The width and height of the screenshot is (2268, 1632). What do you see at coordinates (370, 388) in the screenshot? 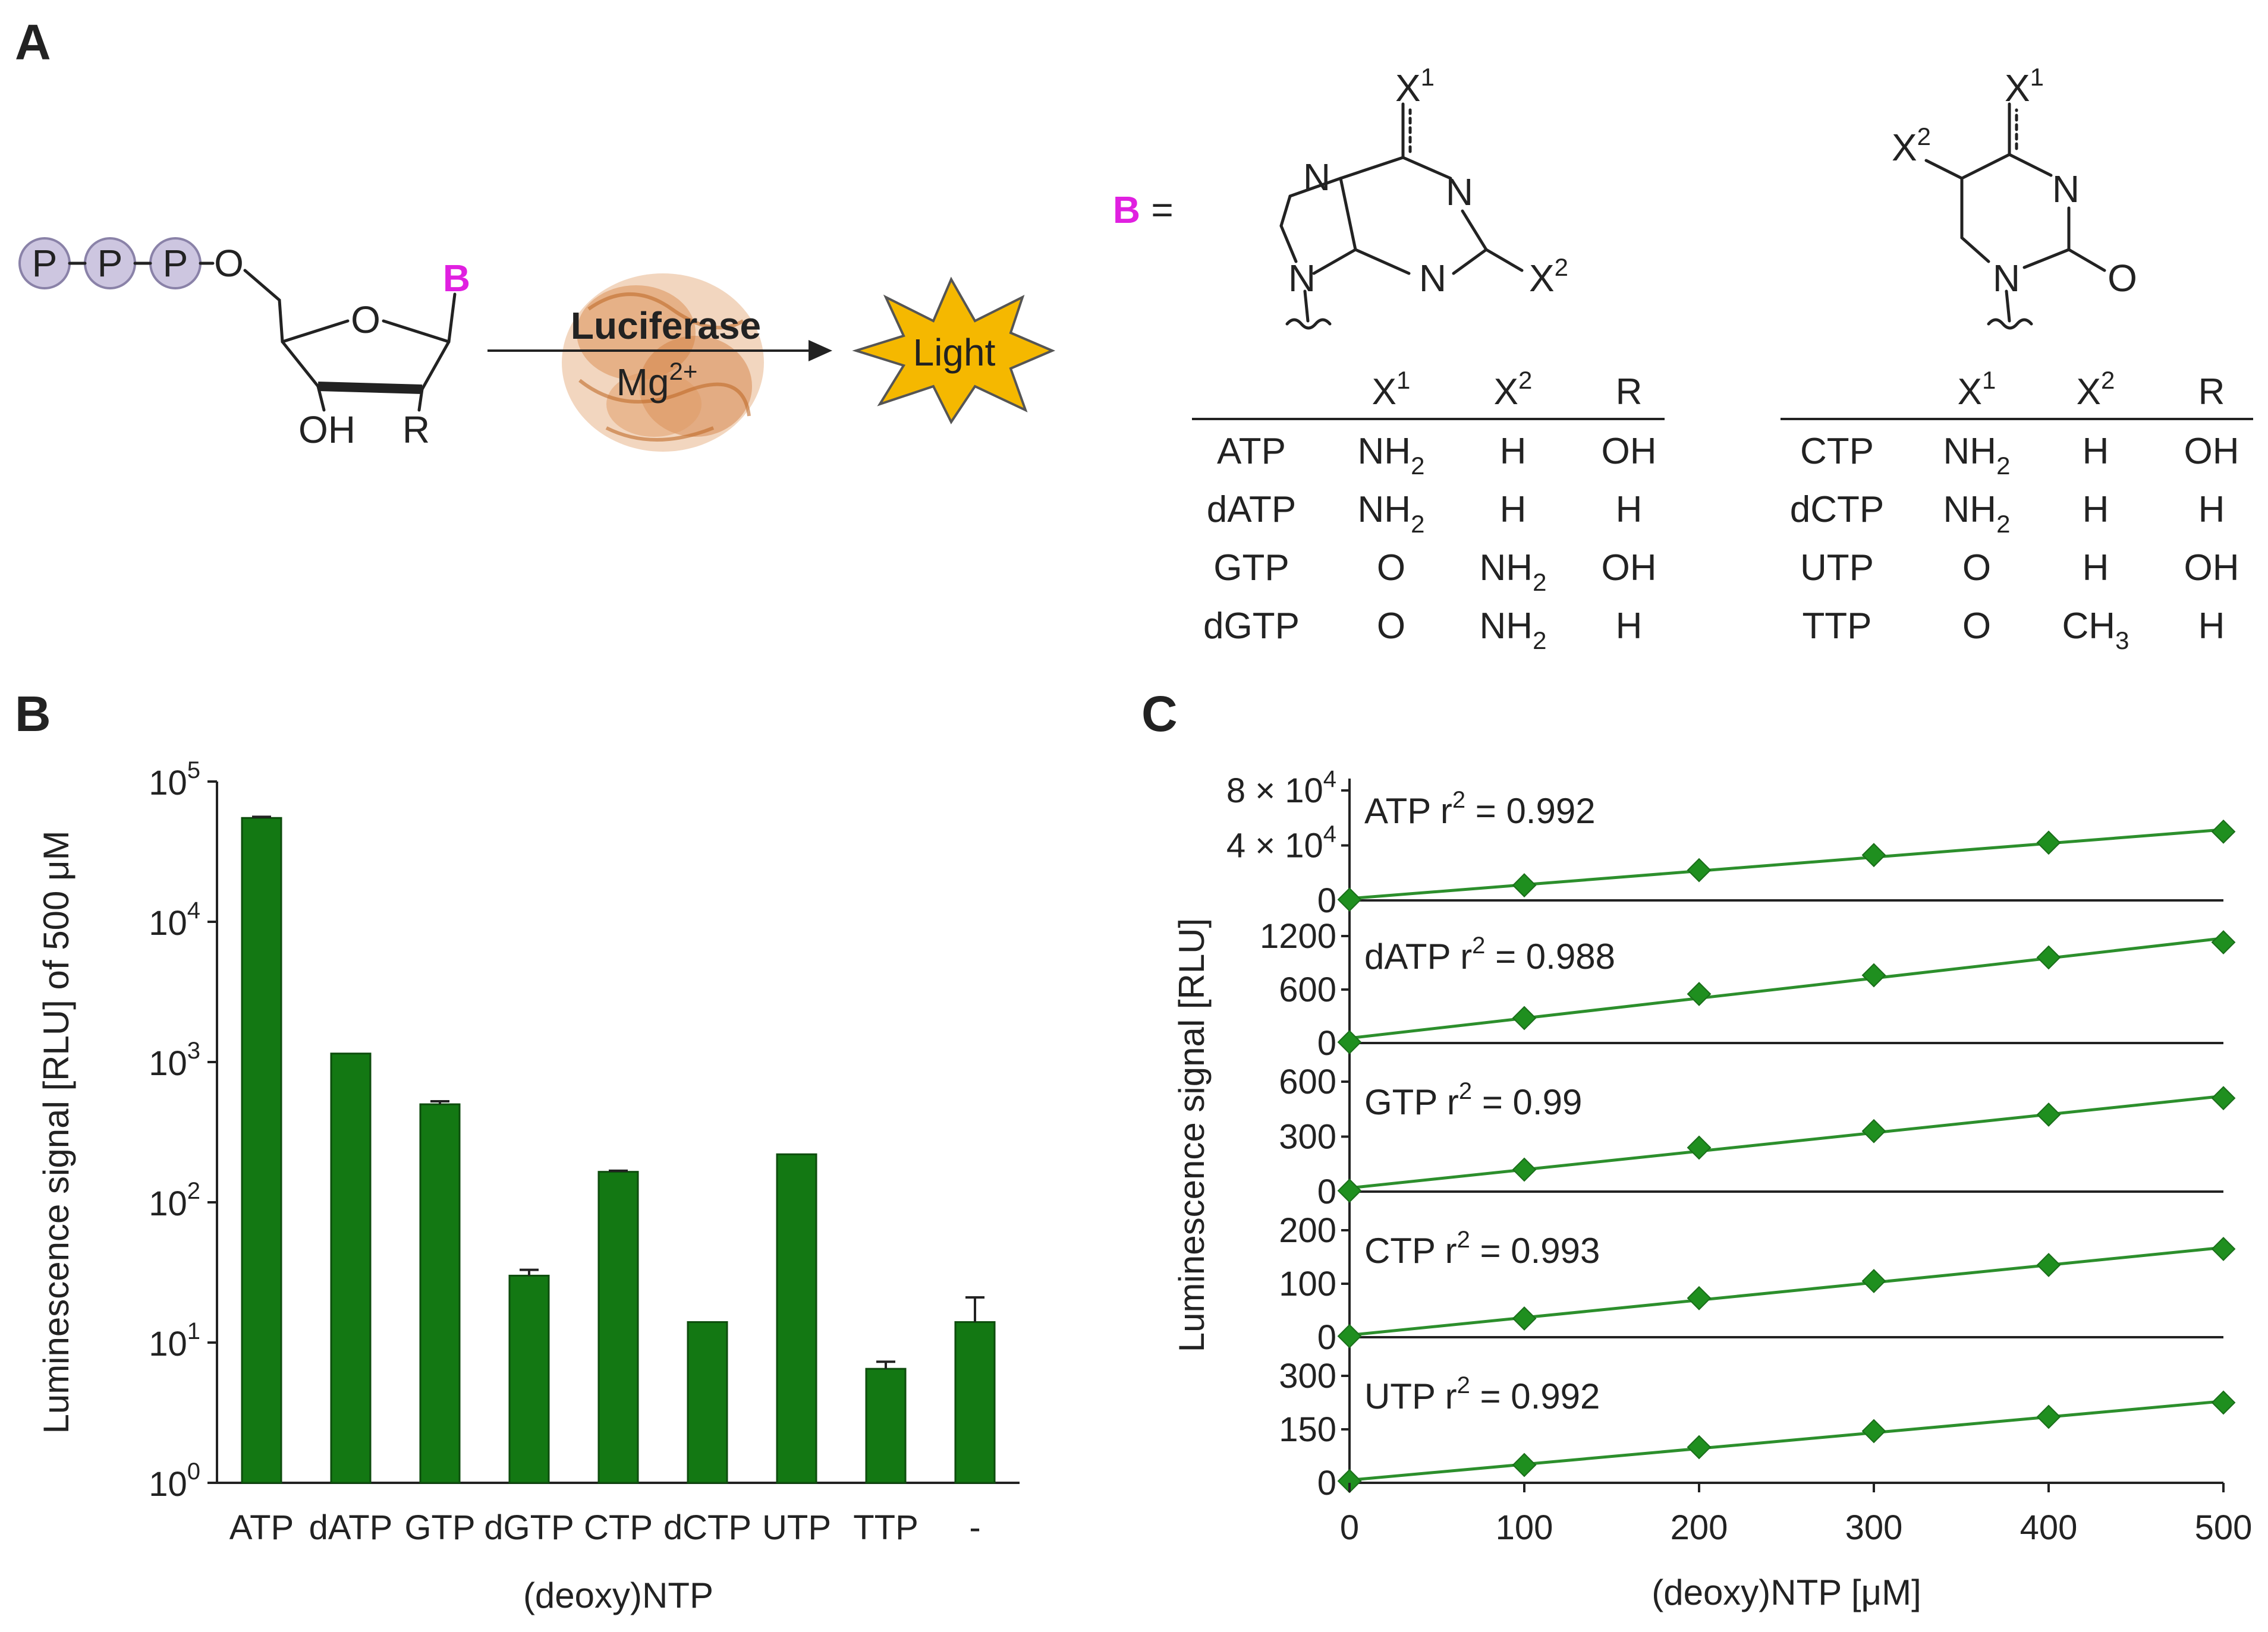
I see `c3-c2-wedge` at bounding box center [370, 388].